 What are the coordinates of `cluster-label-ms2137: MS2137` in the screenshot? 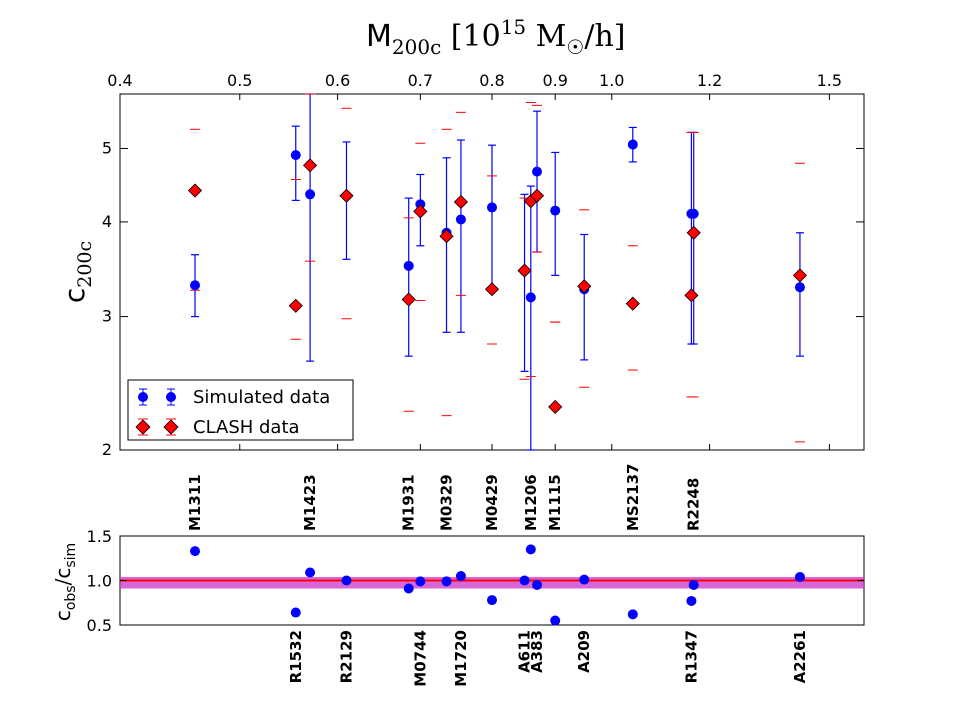 It's located at (633, 497).